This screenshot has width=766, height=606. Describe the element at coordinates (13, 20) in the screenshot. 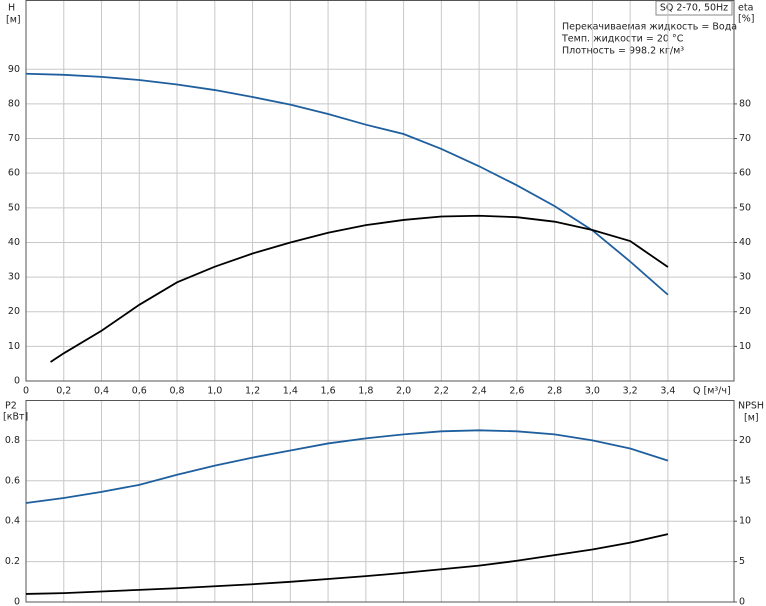

I see `y-axis-unit: [м]` at that location.